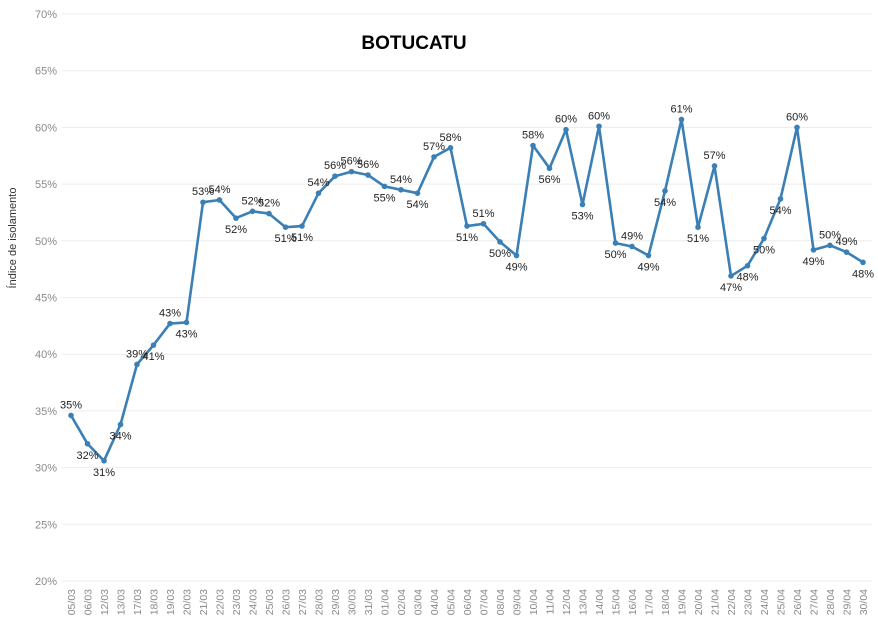 The height and width of the screenshot is (634, 878). Describe the element at coordinates (138, 602) in the screenshot. I see `x-tick-label: 17/03` at that location.